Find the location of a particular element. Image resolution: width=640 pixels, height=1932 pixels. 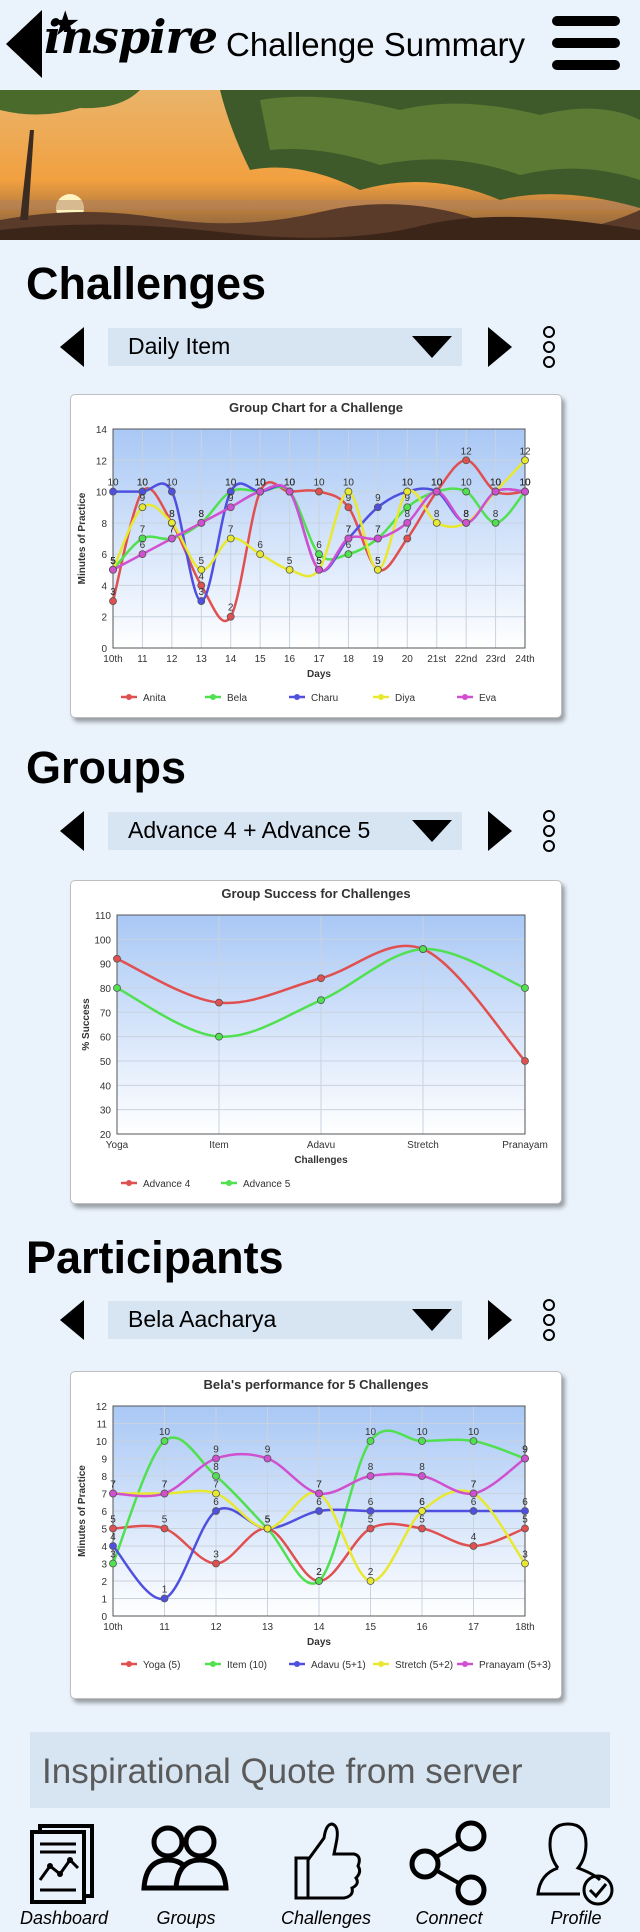

x-tick-label: 20 is located at coordinates (408, 659).